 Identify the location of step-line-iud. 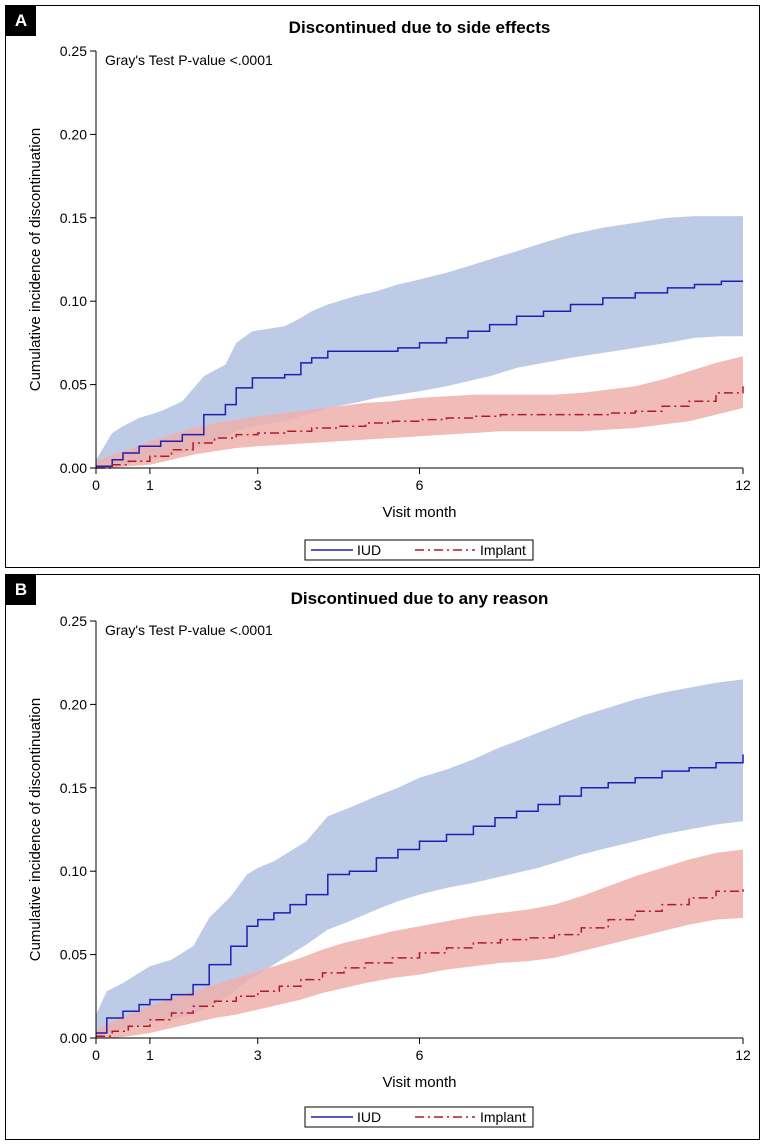
(419, 374).